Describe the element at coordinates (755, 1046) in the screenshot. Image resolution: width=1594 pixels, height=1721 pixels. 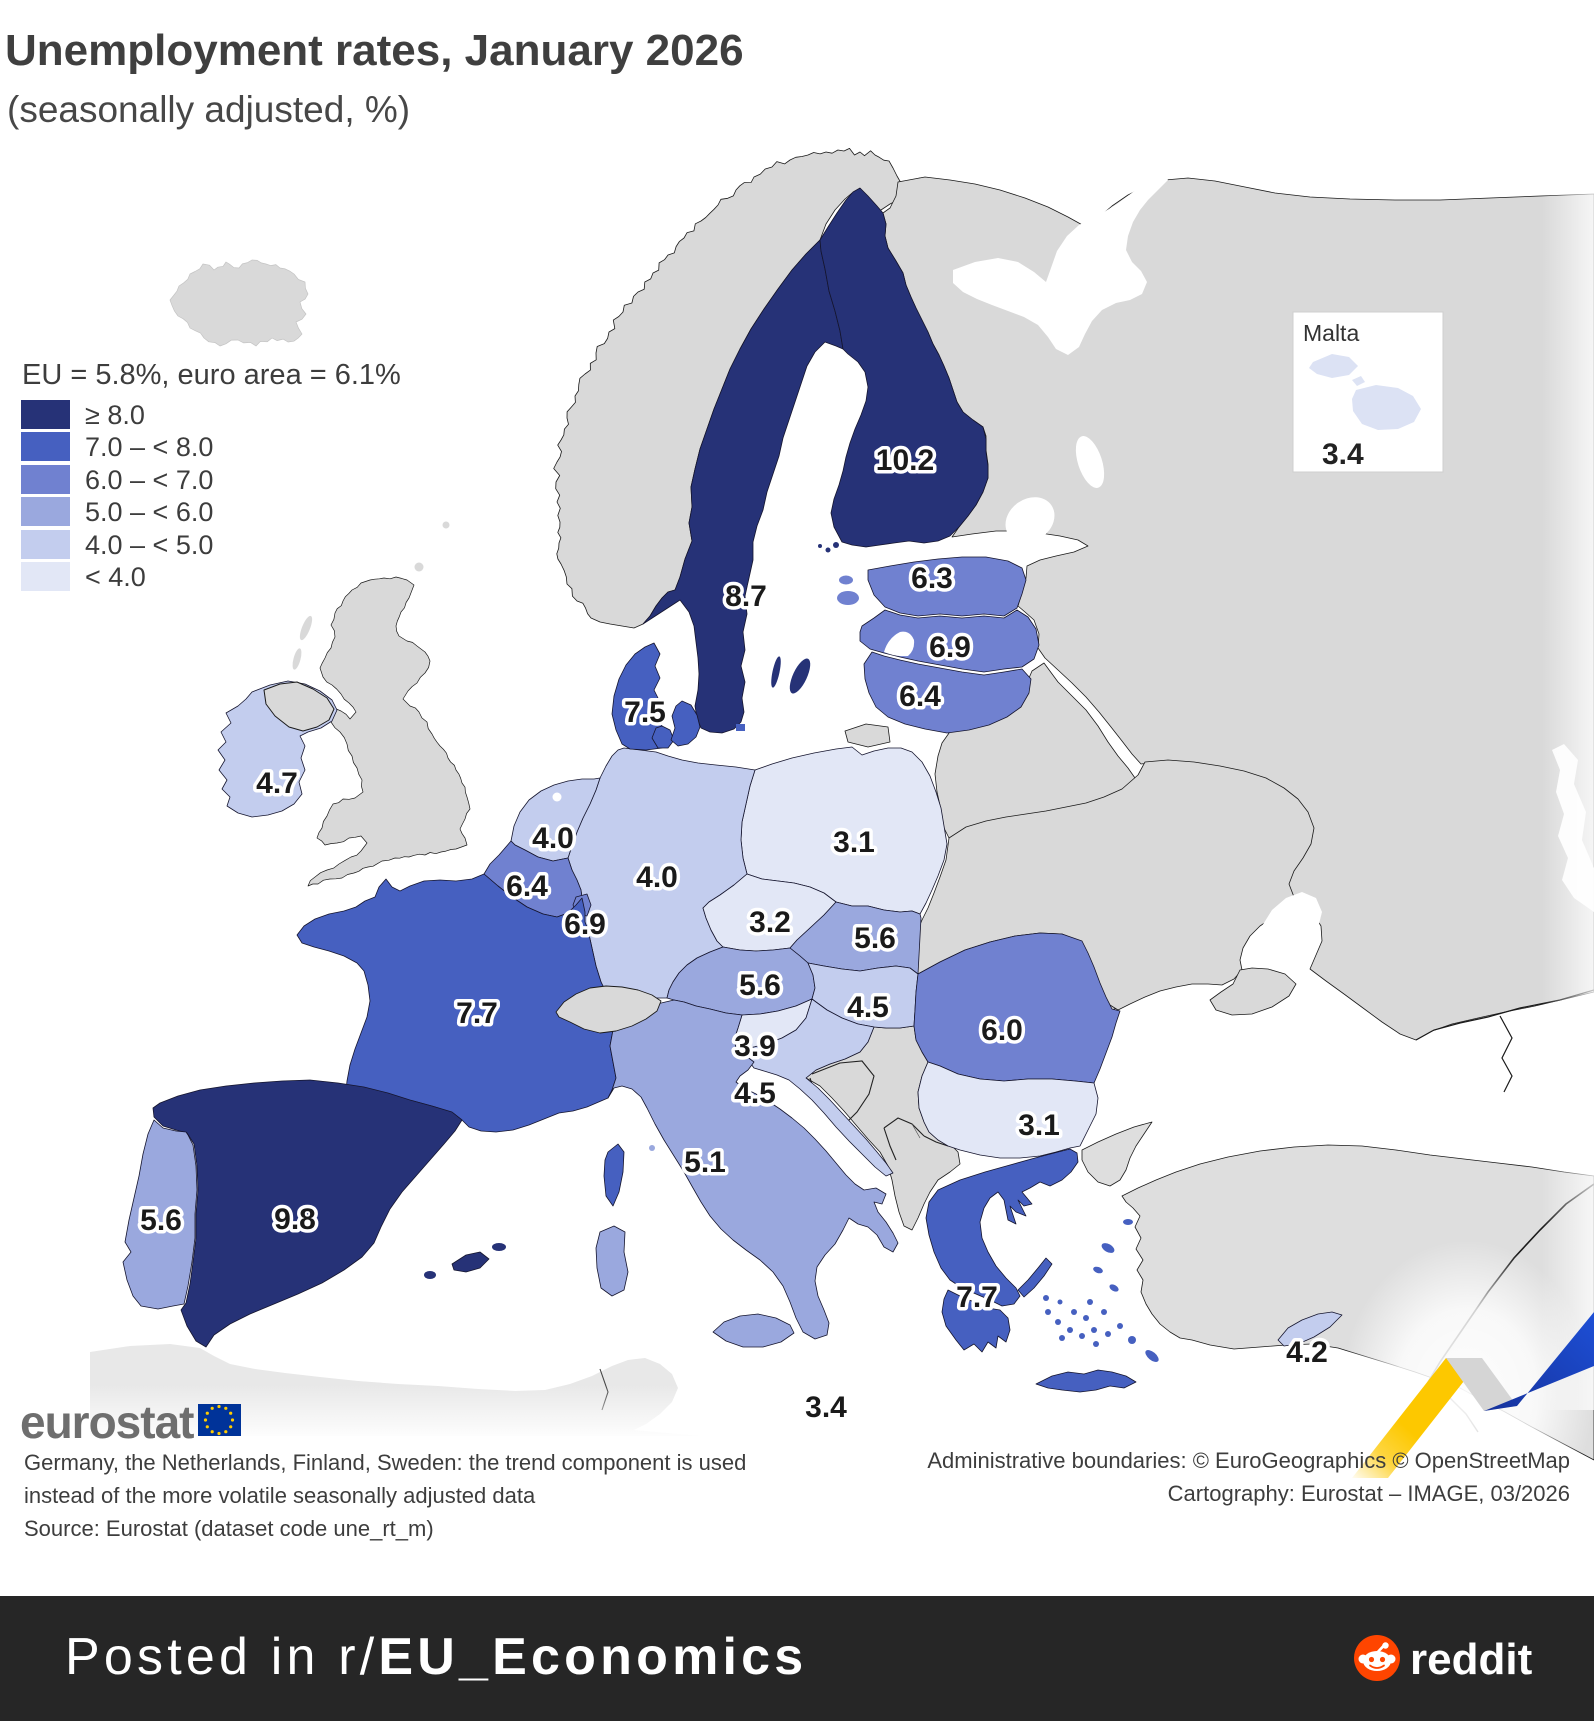
I see `svg-text: 3.9` at that location.